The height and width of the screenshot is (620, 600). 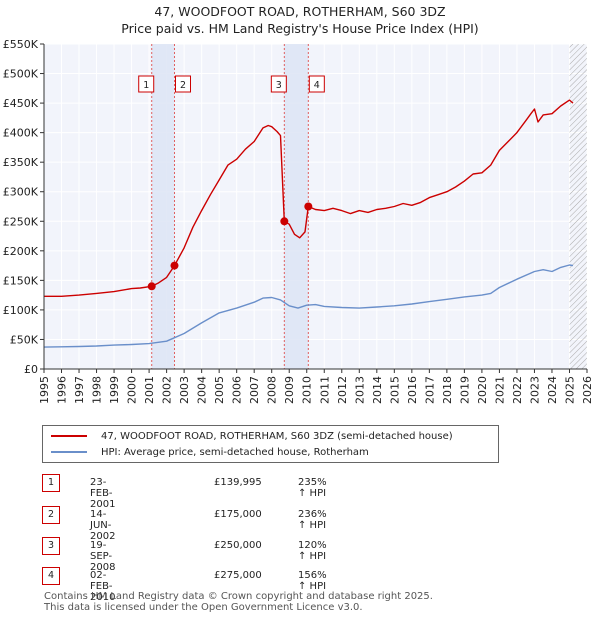 What do you see at coordinates (238, 482) in the screenshot?
I see `transaction-price: £139,995` at bounding box center [238, 482].